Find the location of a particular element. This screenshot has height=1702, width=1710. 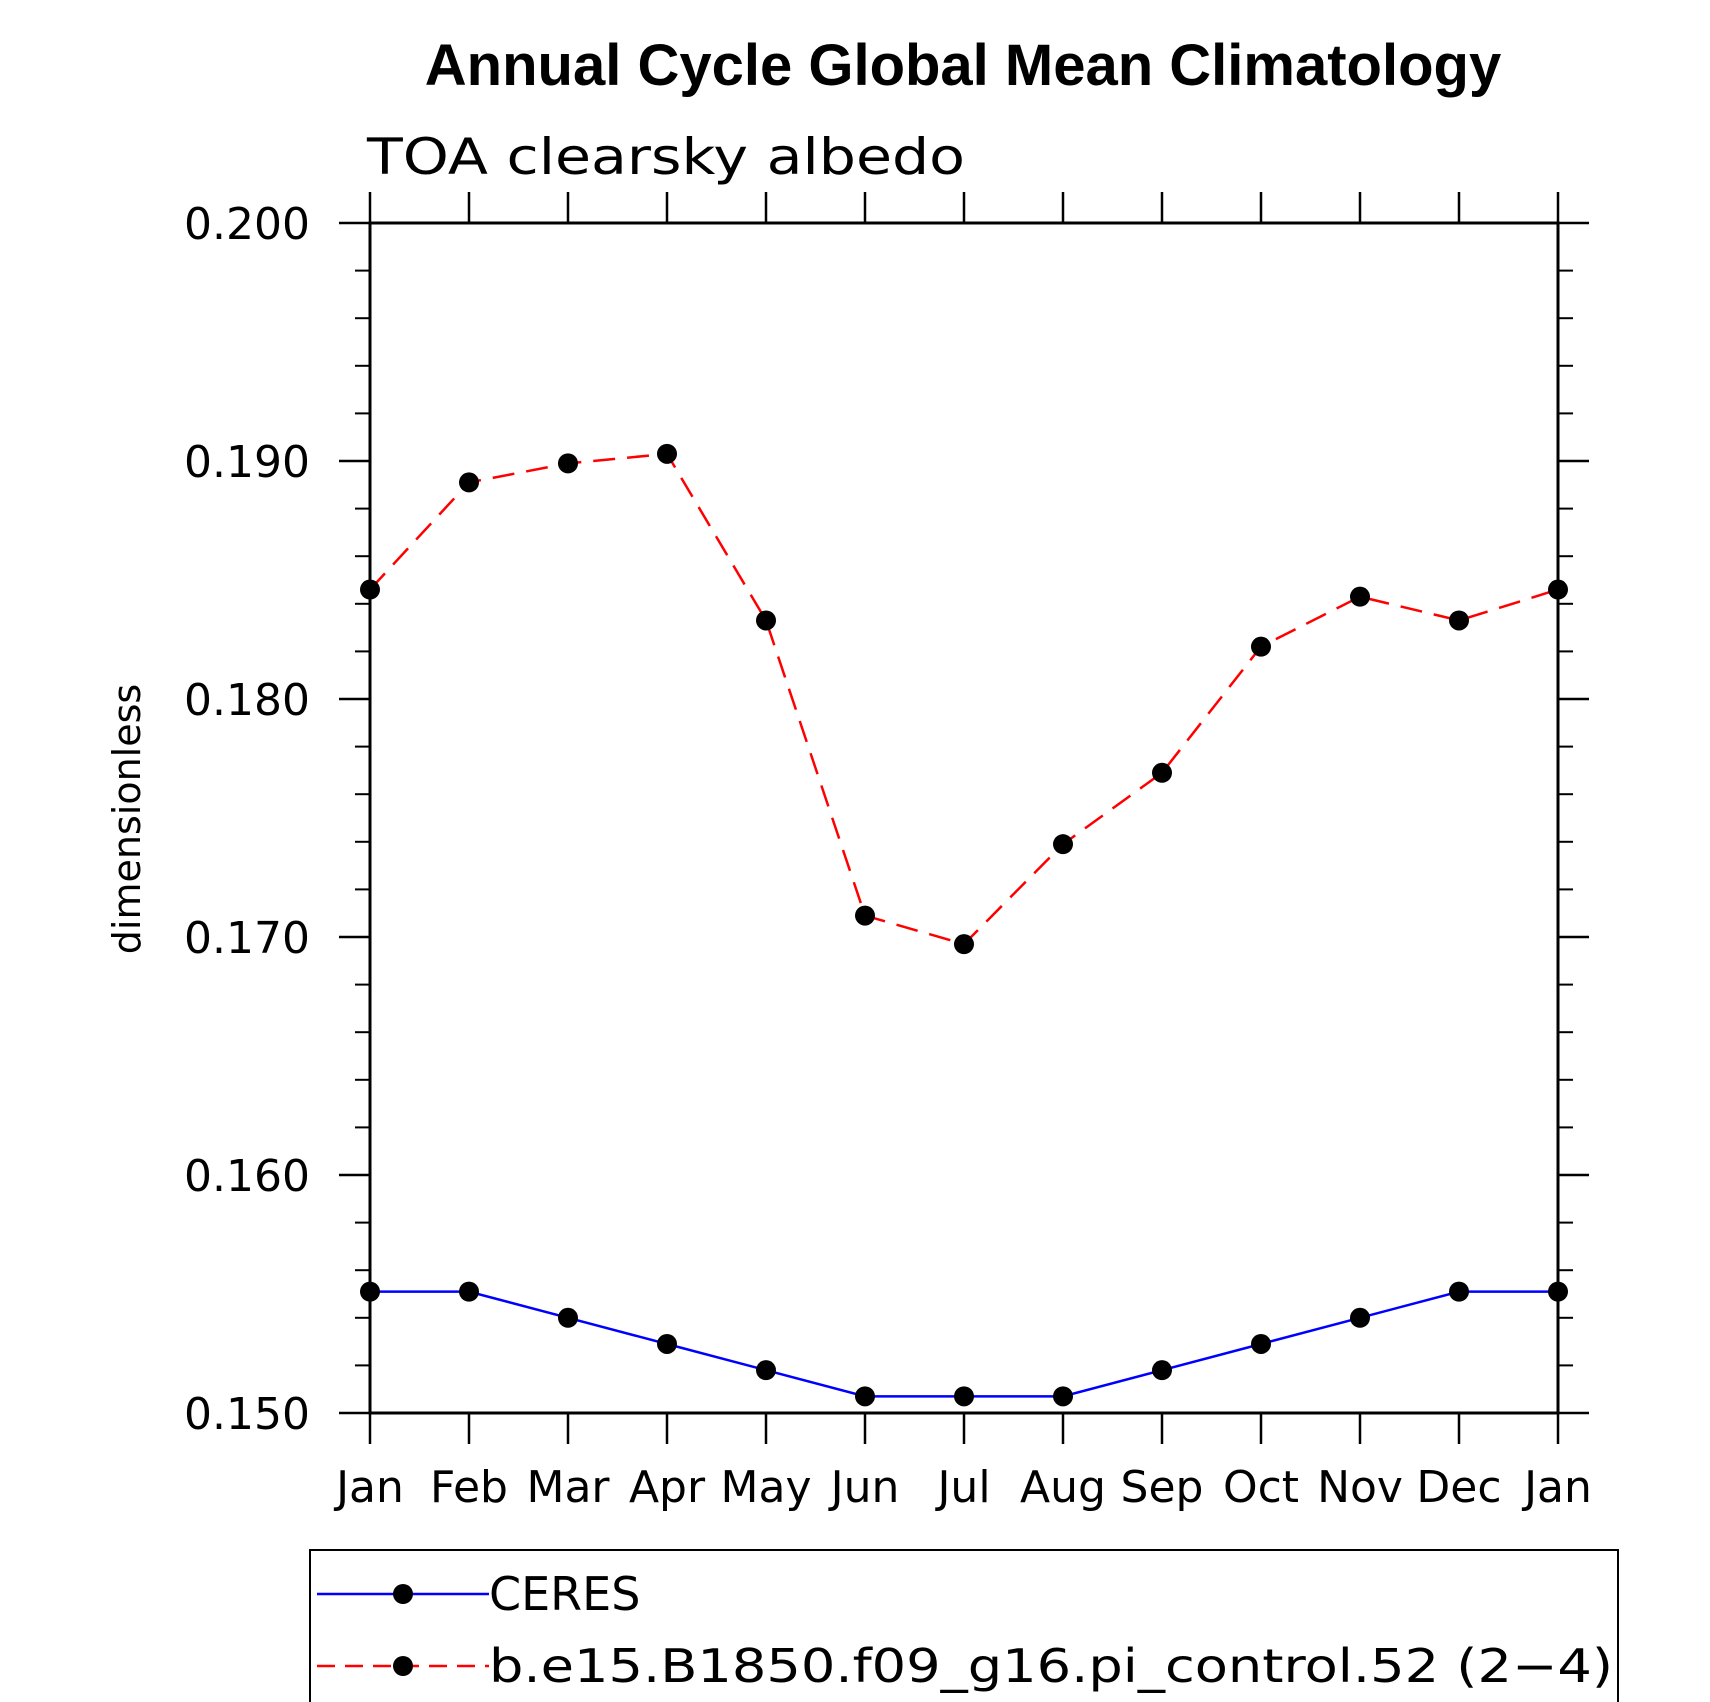

x-tick-label-11: Dec is located at coordinates (1458, 1487).